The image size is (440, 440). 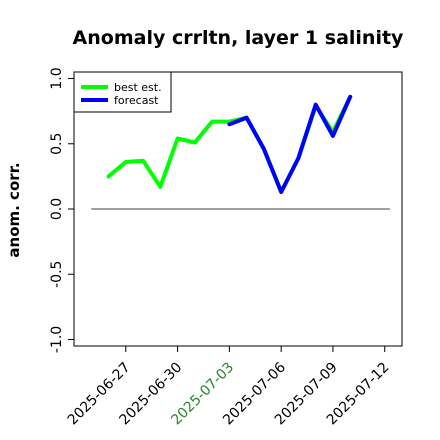 What do you see at coordinates (57, 274) in the screenshot?
I see `y-tick-label: -0.5` at bounding box center [57, 274].